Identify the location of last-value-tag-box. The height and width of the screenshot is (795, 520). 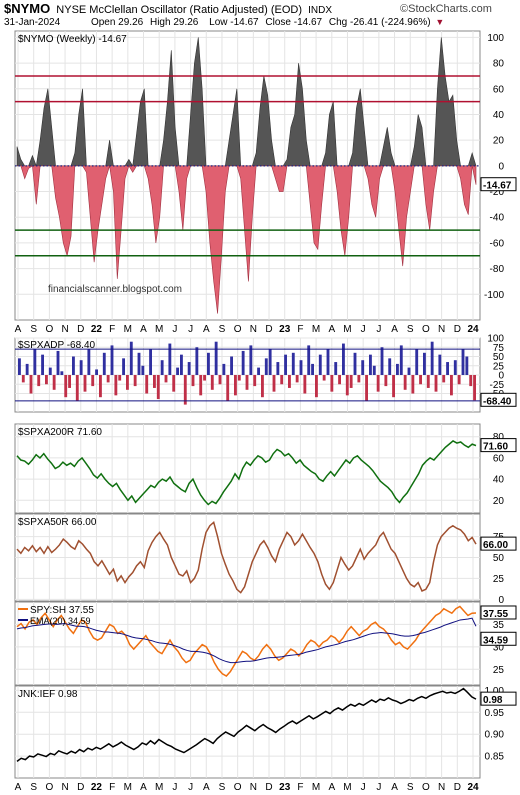
(498, 184).